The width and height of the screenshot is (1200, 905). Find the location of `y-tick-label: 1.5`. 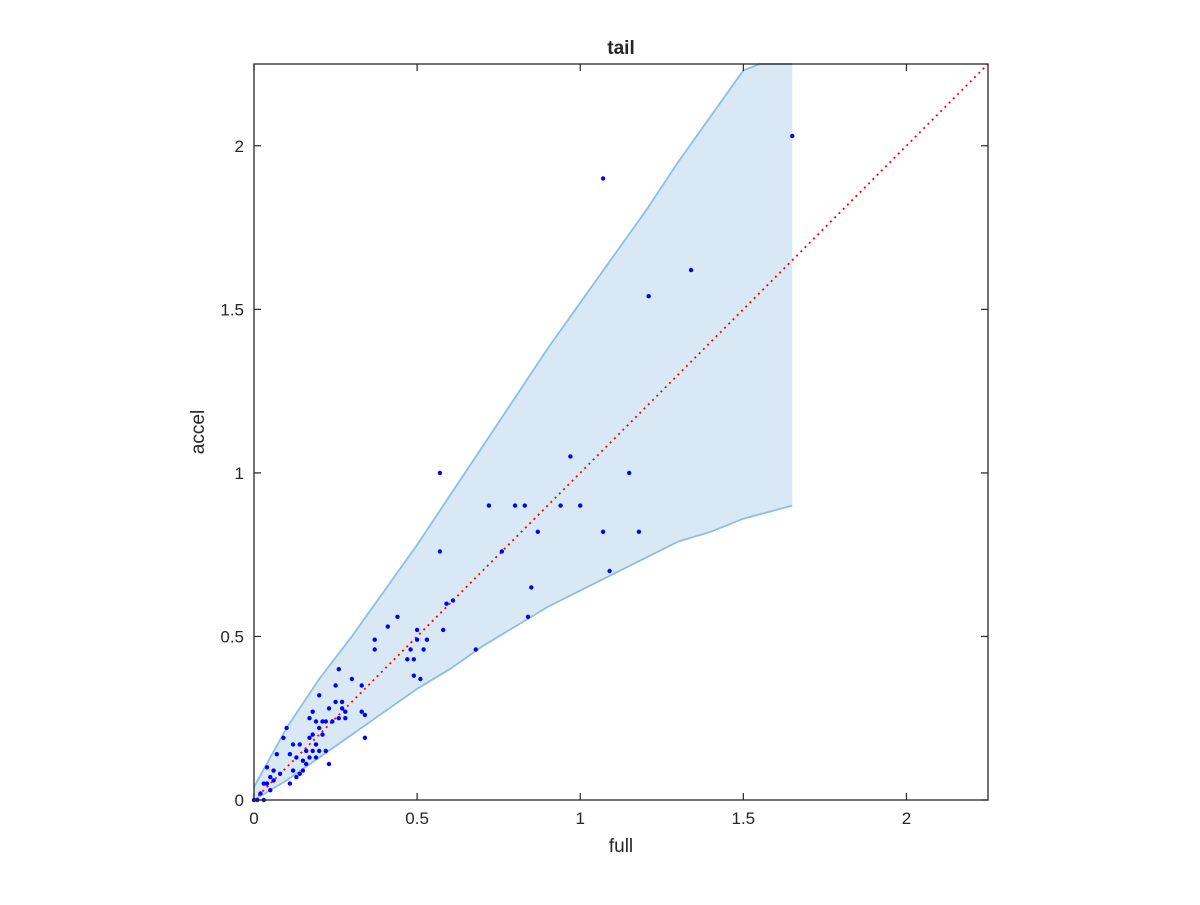

y-tick-label: 1.5 is located at coordinates (232, 309).